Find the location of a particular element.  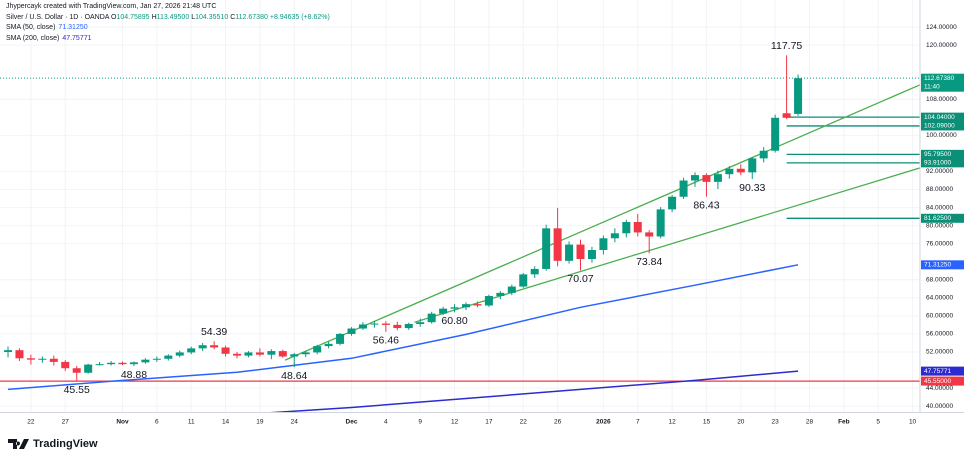

logo-text: TradingView is located at coordinates (65, 444).